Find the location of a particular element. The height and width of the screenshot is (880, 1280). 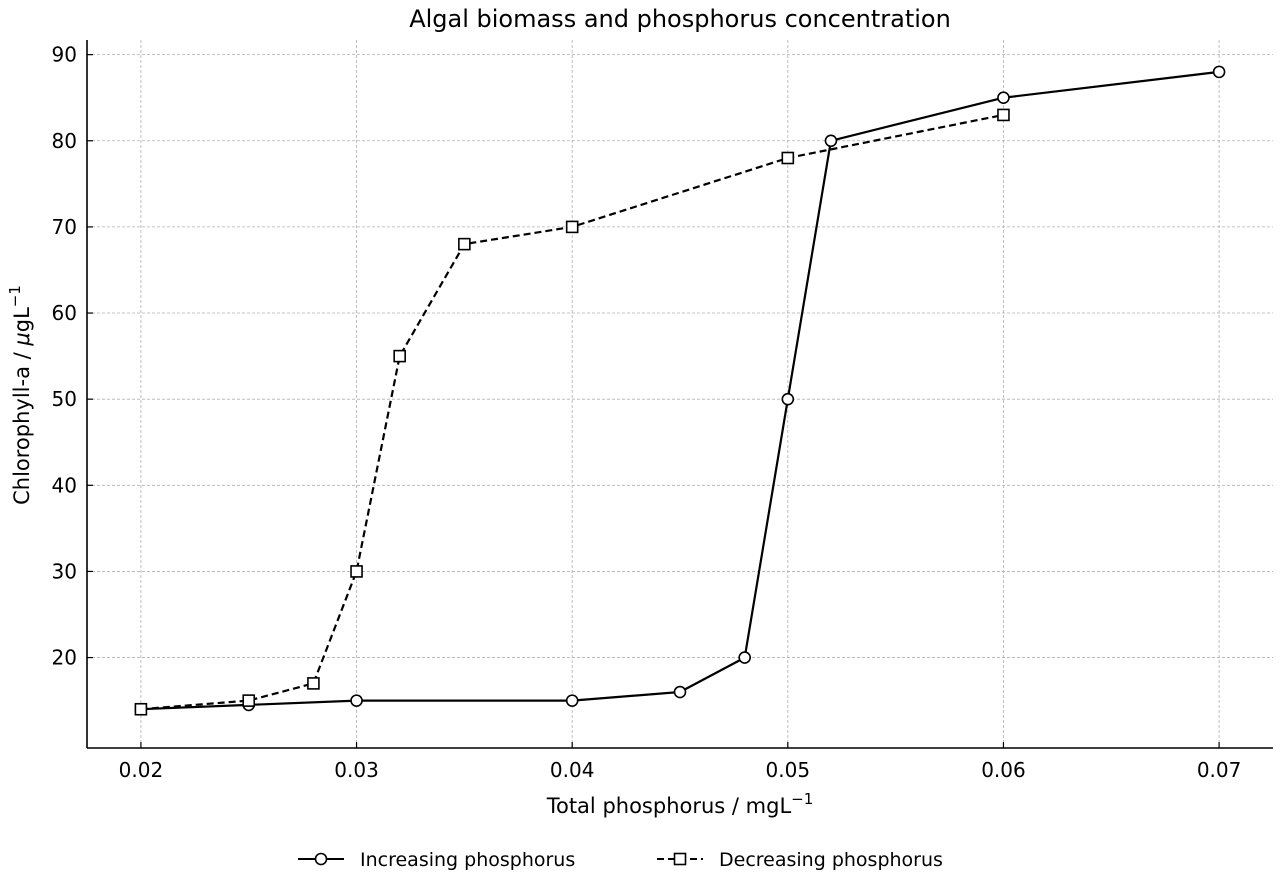

y-axis-label-unit: gL is located at coordinates (22, 319).